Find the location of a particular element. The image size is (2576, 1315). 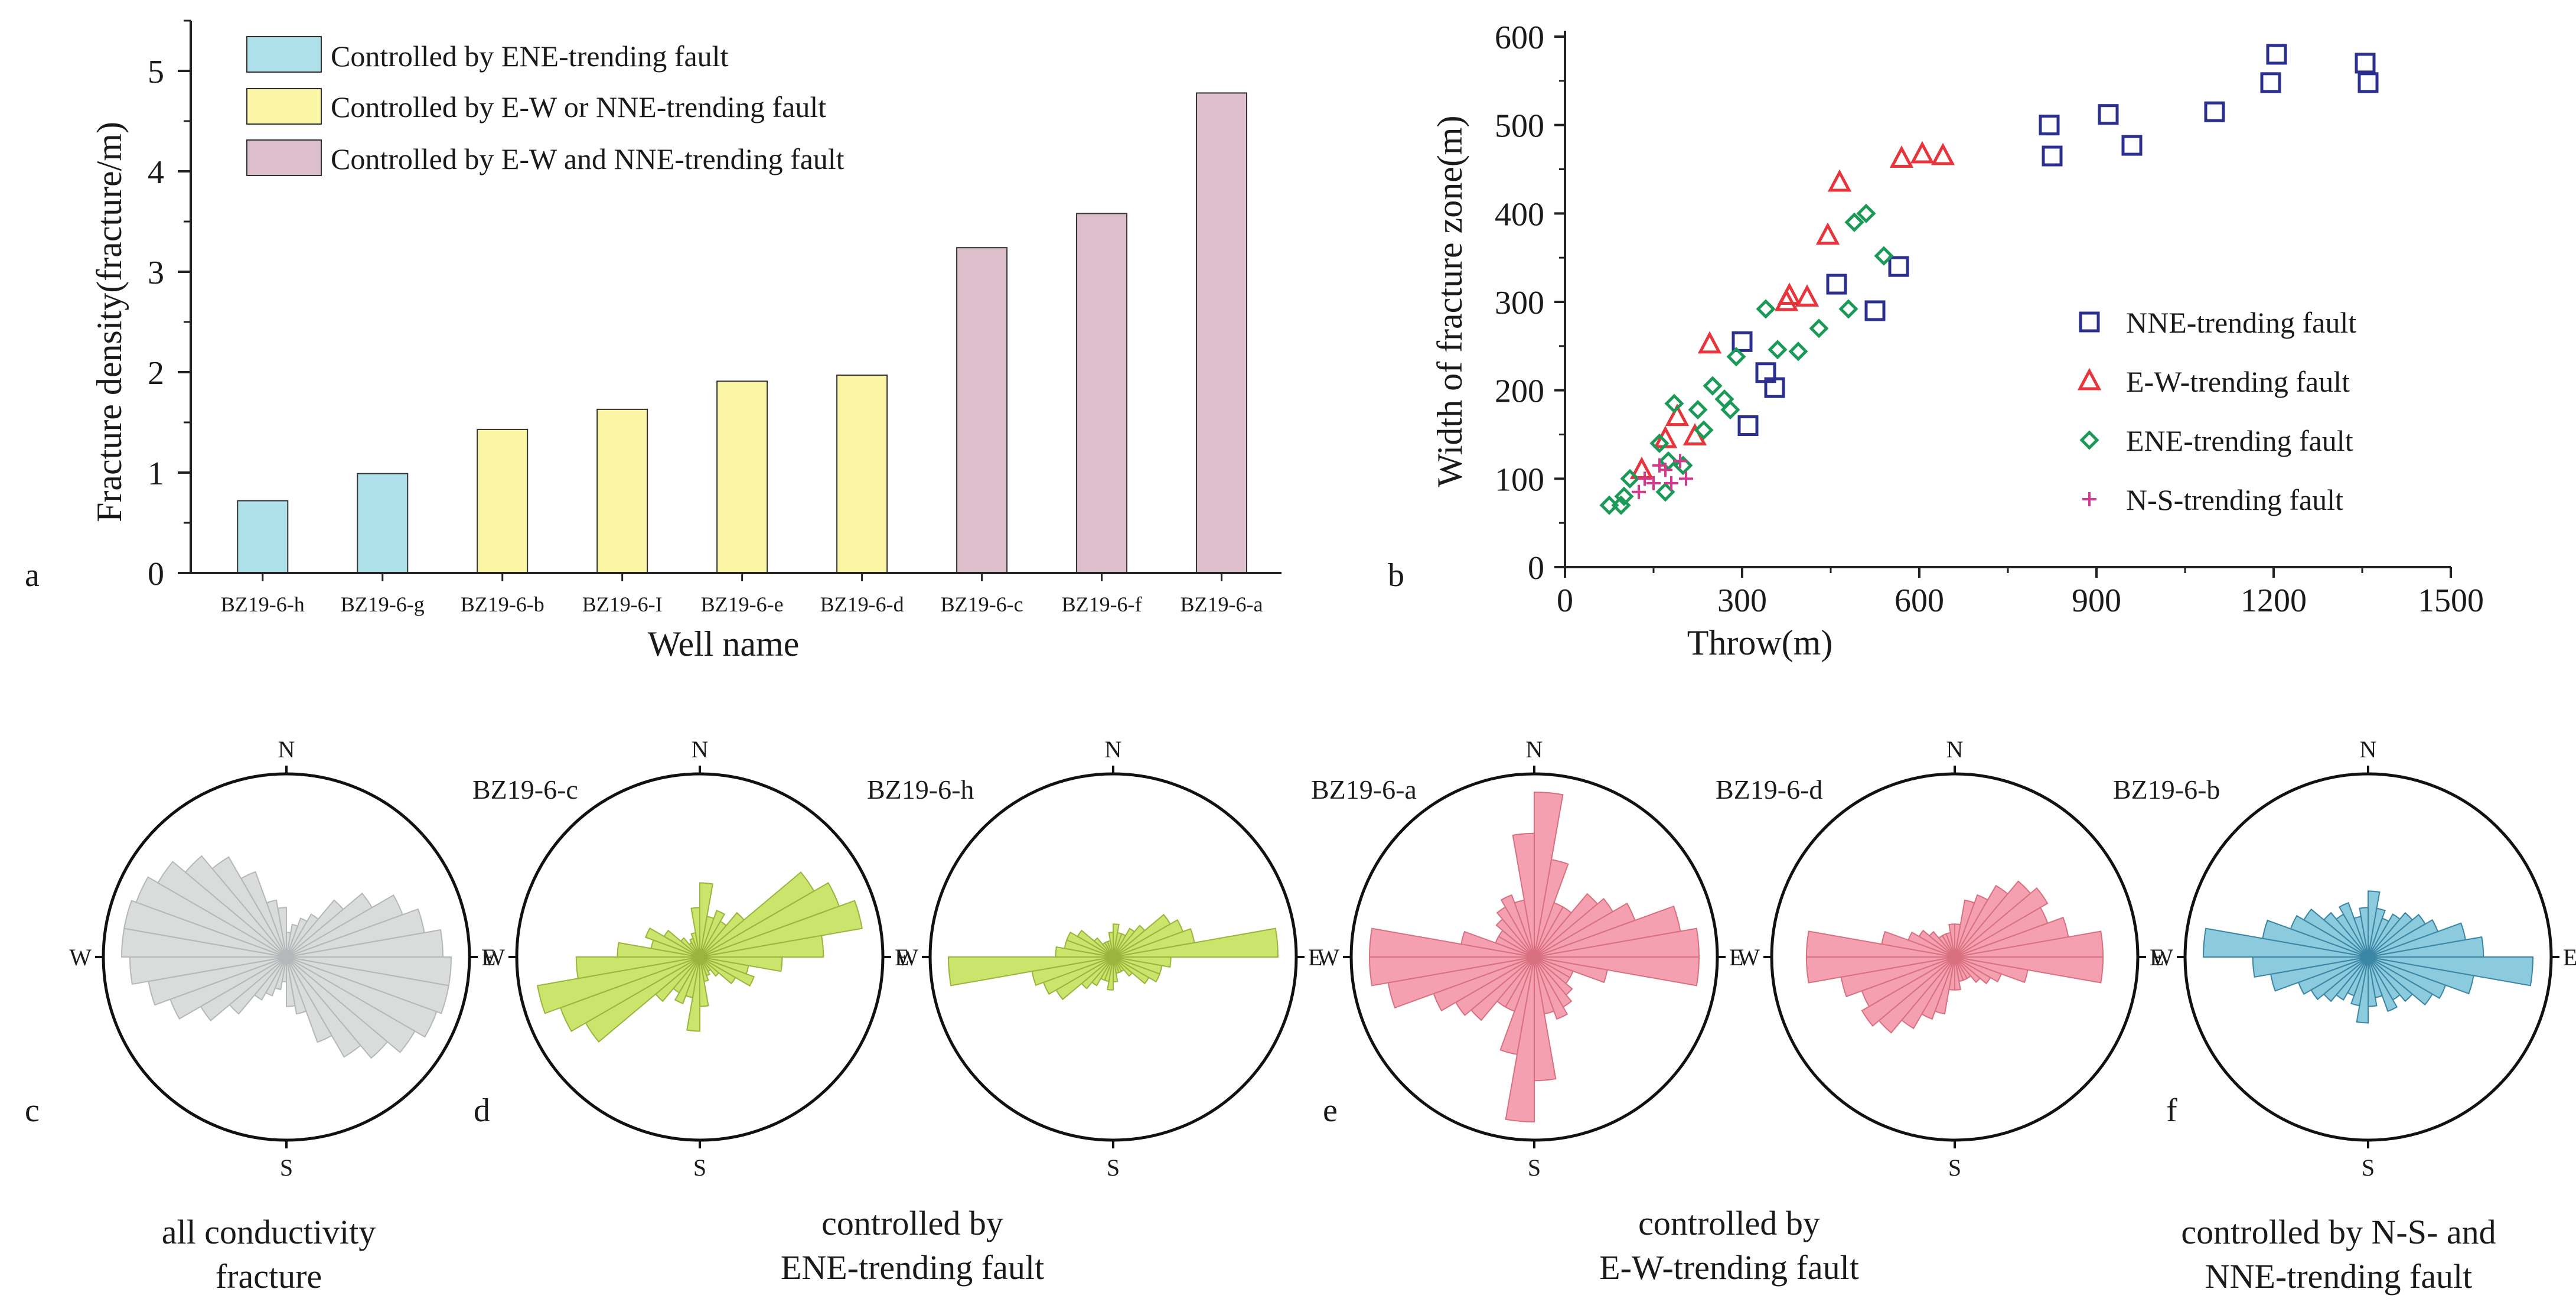

tick-label-x-bz19-6-c: BZ19-6-c is located at coordinates (982, 604).